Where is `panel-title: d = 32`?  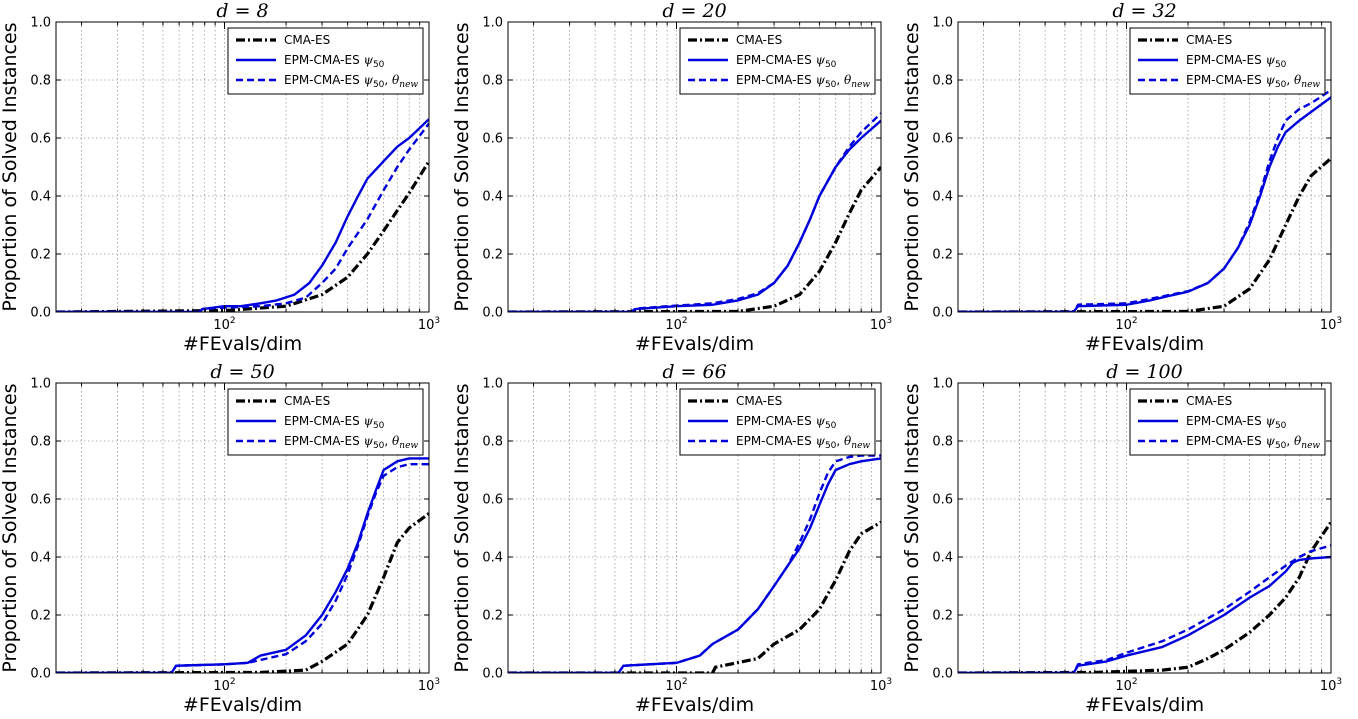 panel-title: d = 32 is located at coordinates (1144, 11).